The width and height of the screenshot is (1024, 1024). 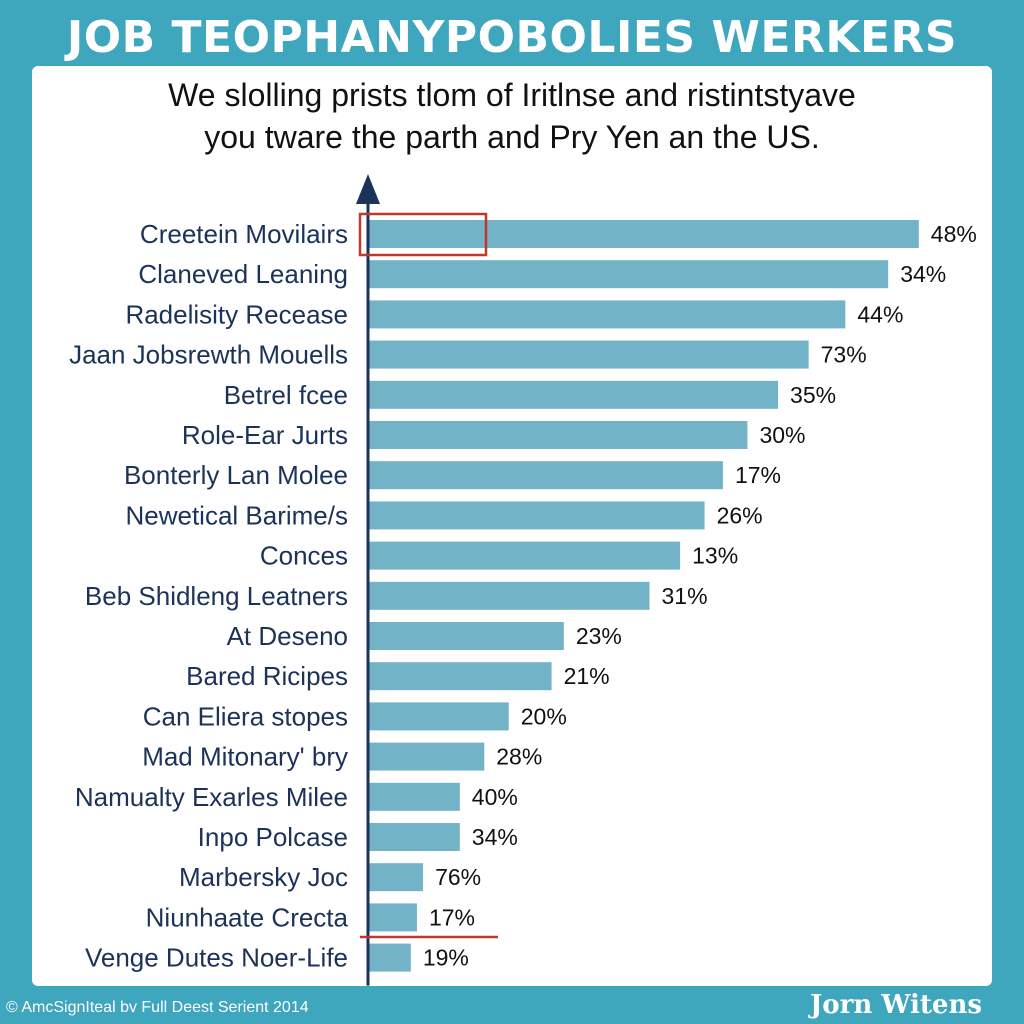 I want to click on value-label-4: 73%, so click(x=844, y=355).